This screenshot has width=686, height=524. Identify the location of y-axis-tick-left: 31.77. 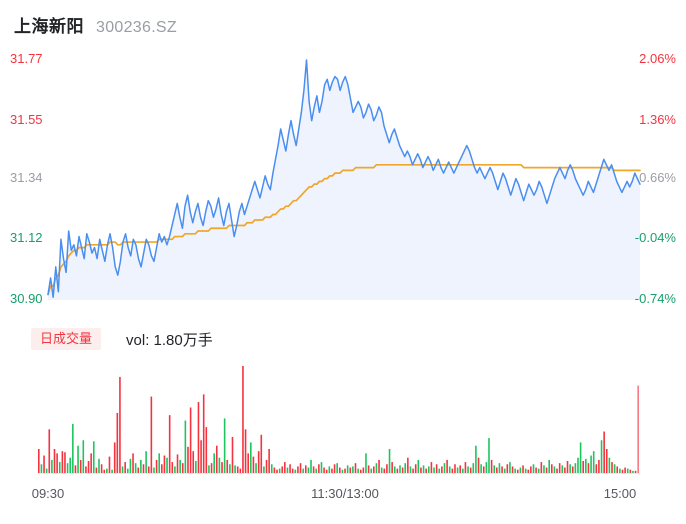
(26, 58).